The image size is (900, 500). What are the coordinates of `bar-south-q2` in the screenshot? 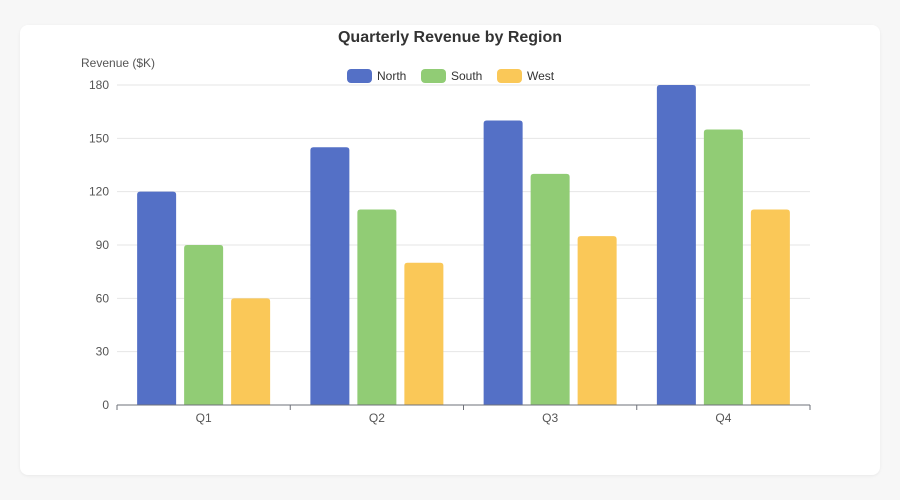 It's located at (376, 307).